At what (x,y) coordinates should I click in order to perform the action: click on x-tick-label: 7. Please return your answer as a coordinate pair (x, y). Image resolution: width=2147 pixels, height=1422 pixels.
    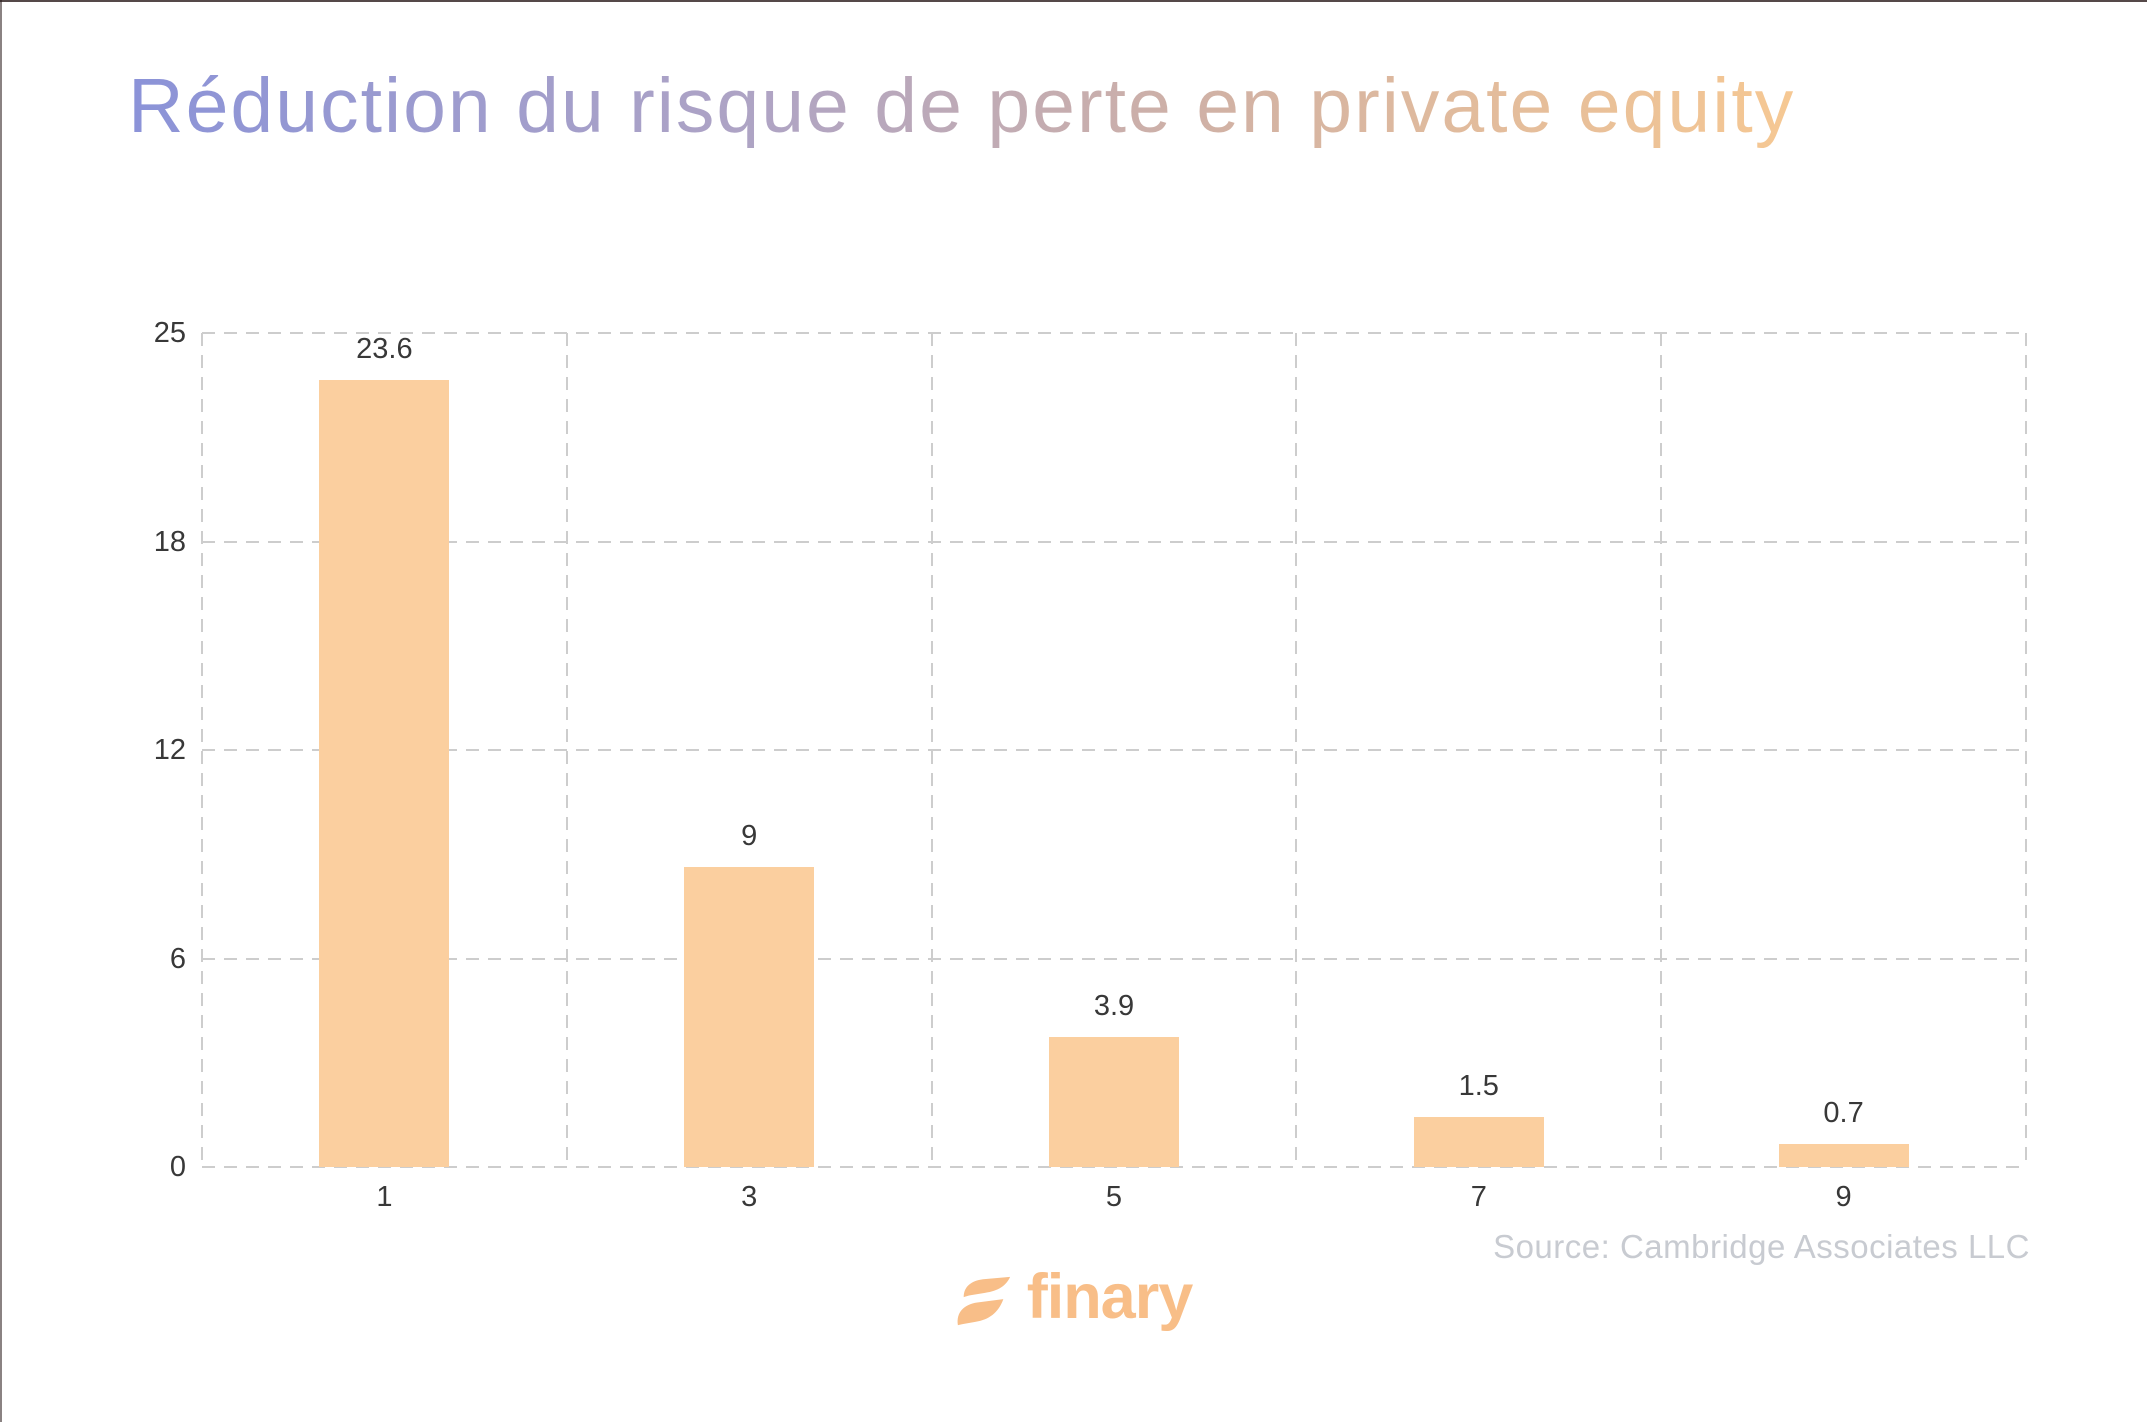
    Looking at the image, I should click on (1478, 1197).